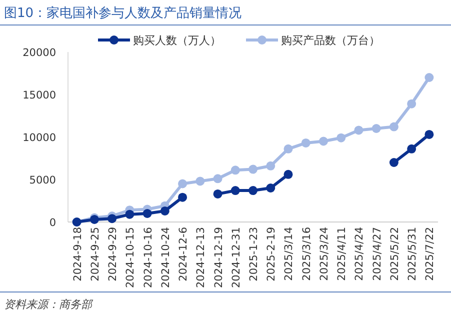  I want to click on x-tick-label: 2024-12-6, so click(184, 254).